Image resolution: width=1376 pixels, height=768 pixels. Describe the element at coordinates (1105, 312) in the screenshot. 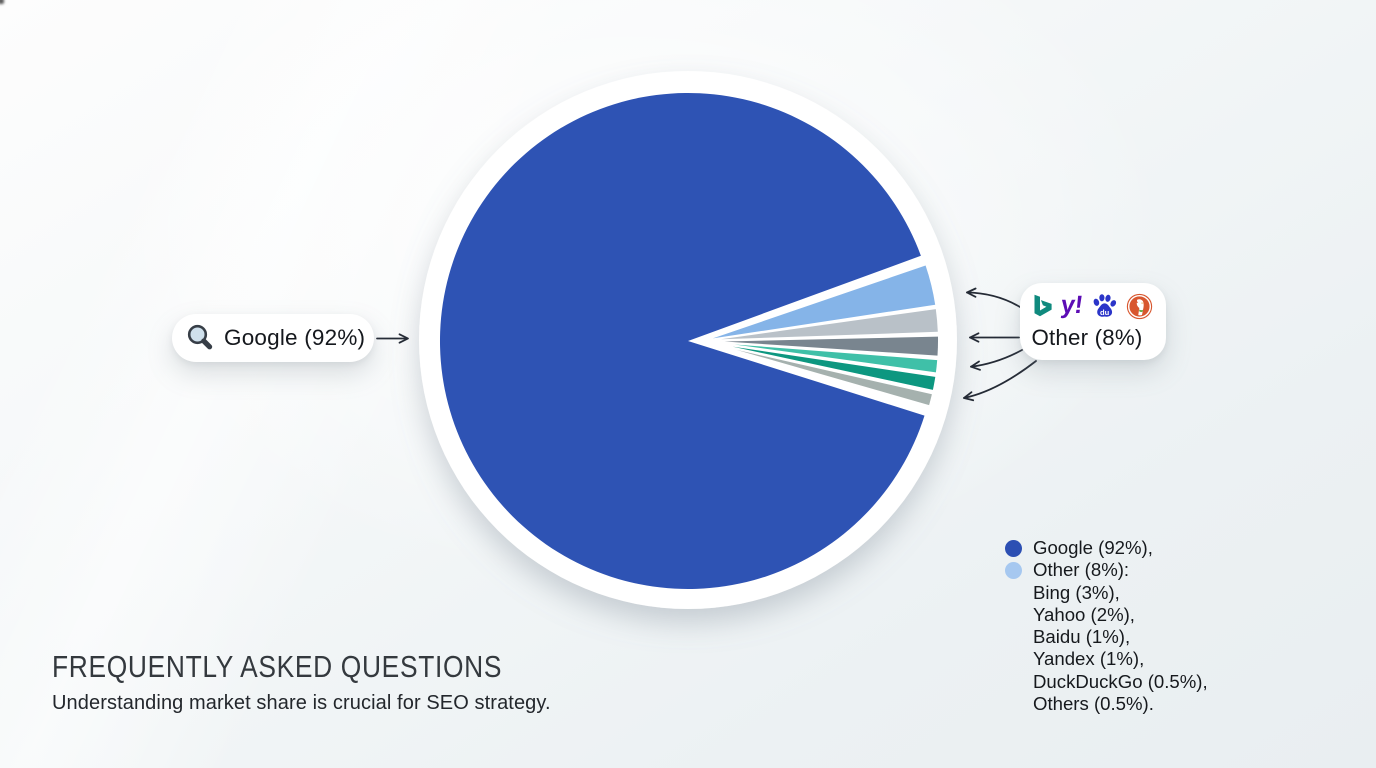

I see `svg-text: du` at that location.